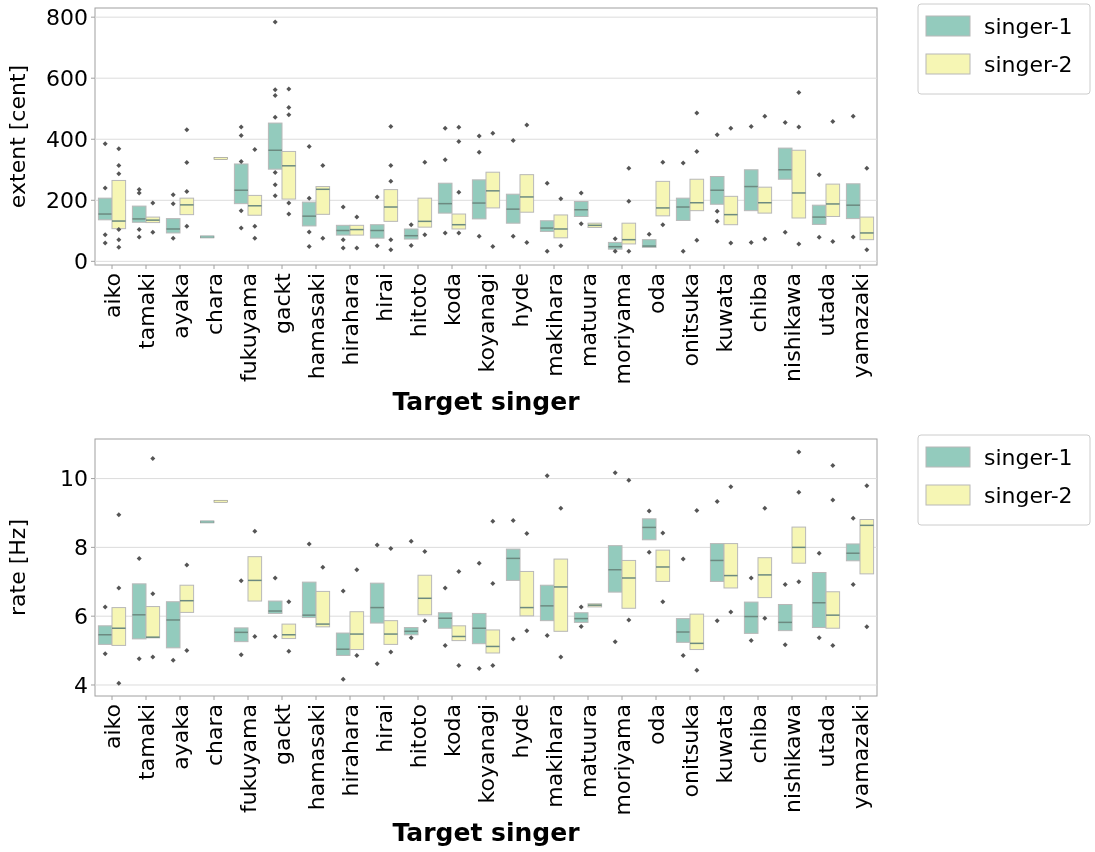 The height and width of the screenshot is (852, 1095). What do you see at coordinates (81, 685) in the screenshot?
I see `y-tick-label: 4` at bounding box center [81, 685].